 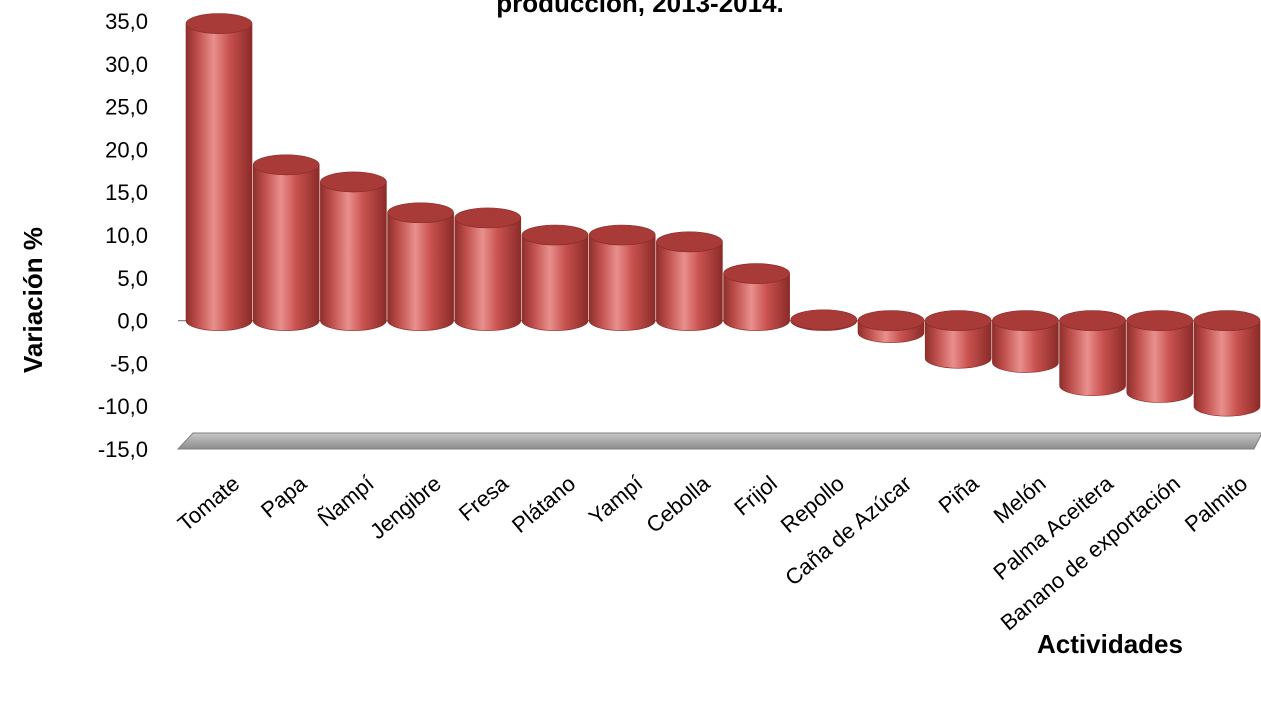 What do you see at coordinates (484, 498) in the screenshot?
I see `x-tick-label: Fresa` at bounding box center [484, 498].